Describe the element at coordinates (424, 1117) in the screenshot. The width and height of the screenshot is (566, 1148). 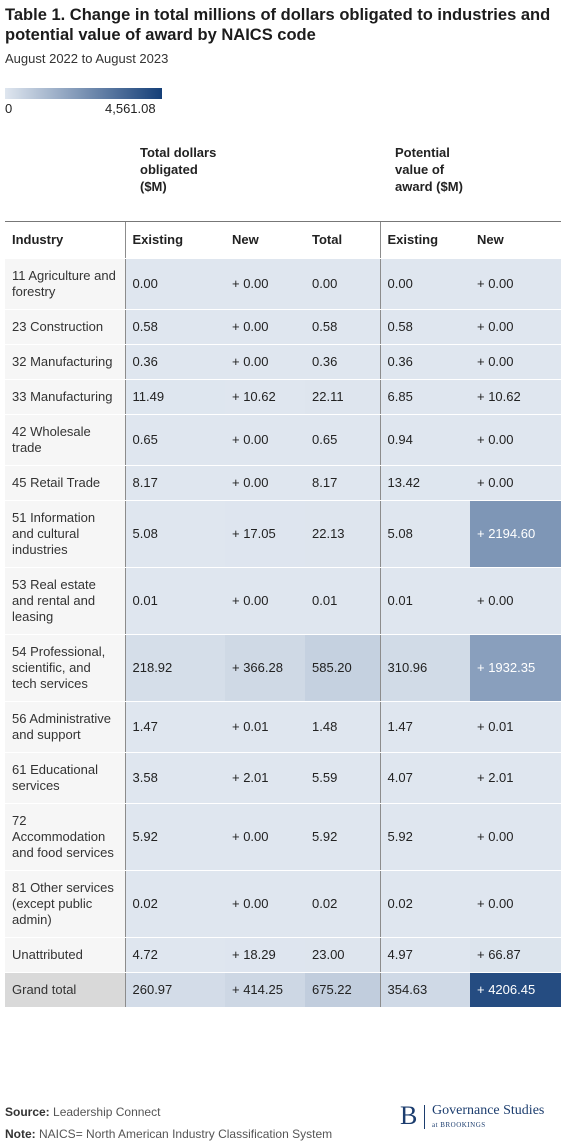
I see `logo-rule` at that location.